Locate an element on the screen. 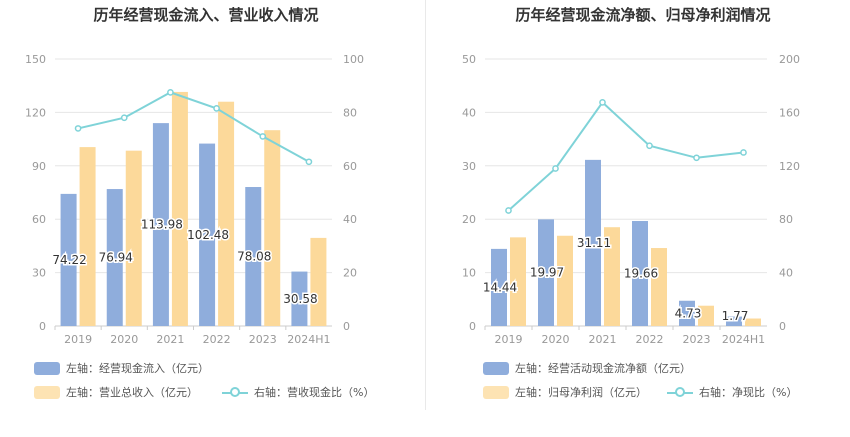  y-right-tick-label: 80 is located at coordinates (786, 219).